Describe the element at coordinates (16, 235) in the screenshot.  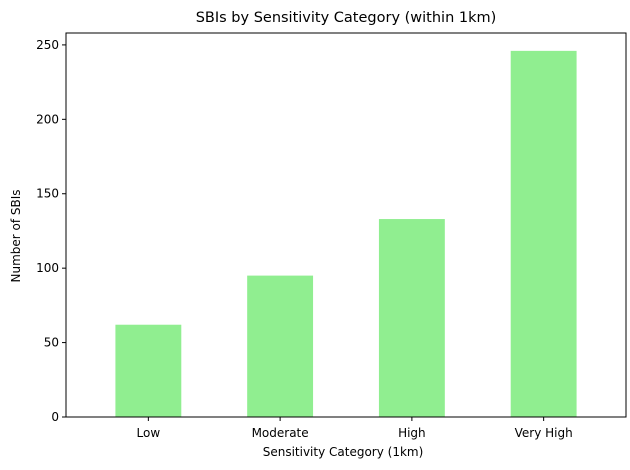
I see `y-axis-label: Number of SBIs` at that location.